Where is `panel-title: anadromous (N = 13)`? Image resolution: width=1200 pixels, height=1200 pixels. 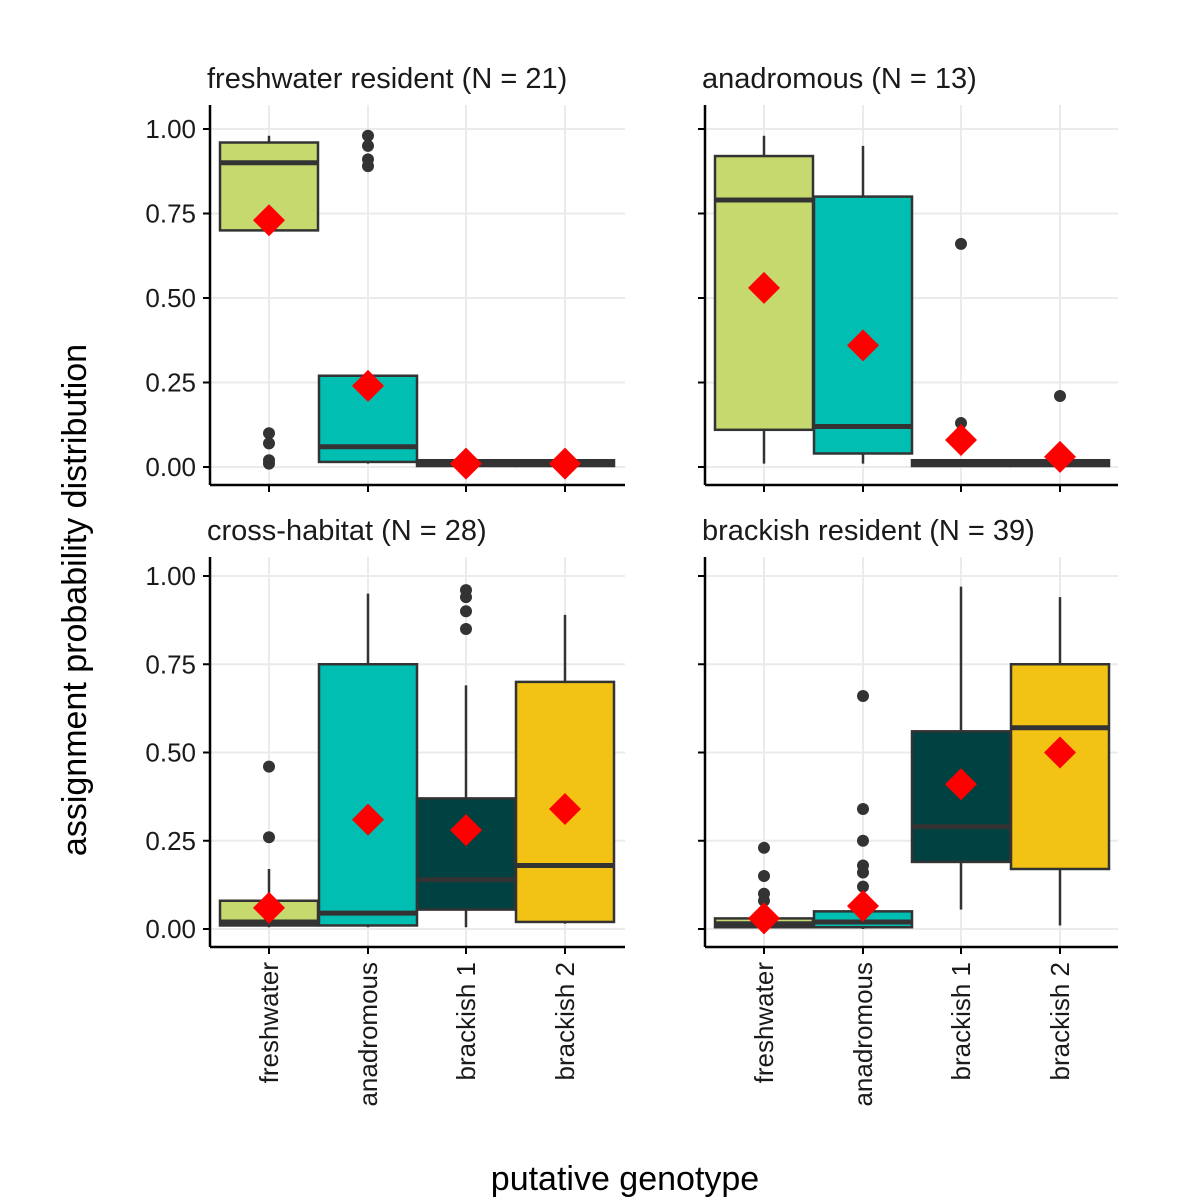
panel-title: anadromous (N = 13) is located at coordinates (839, 79).